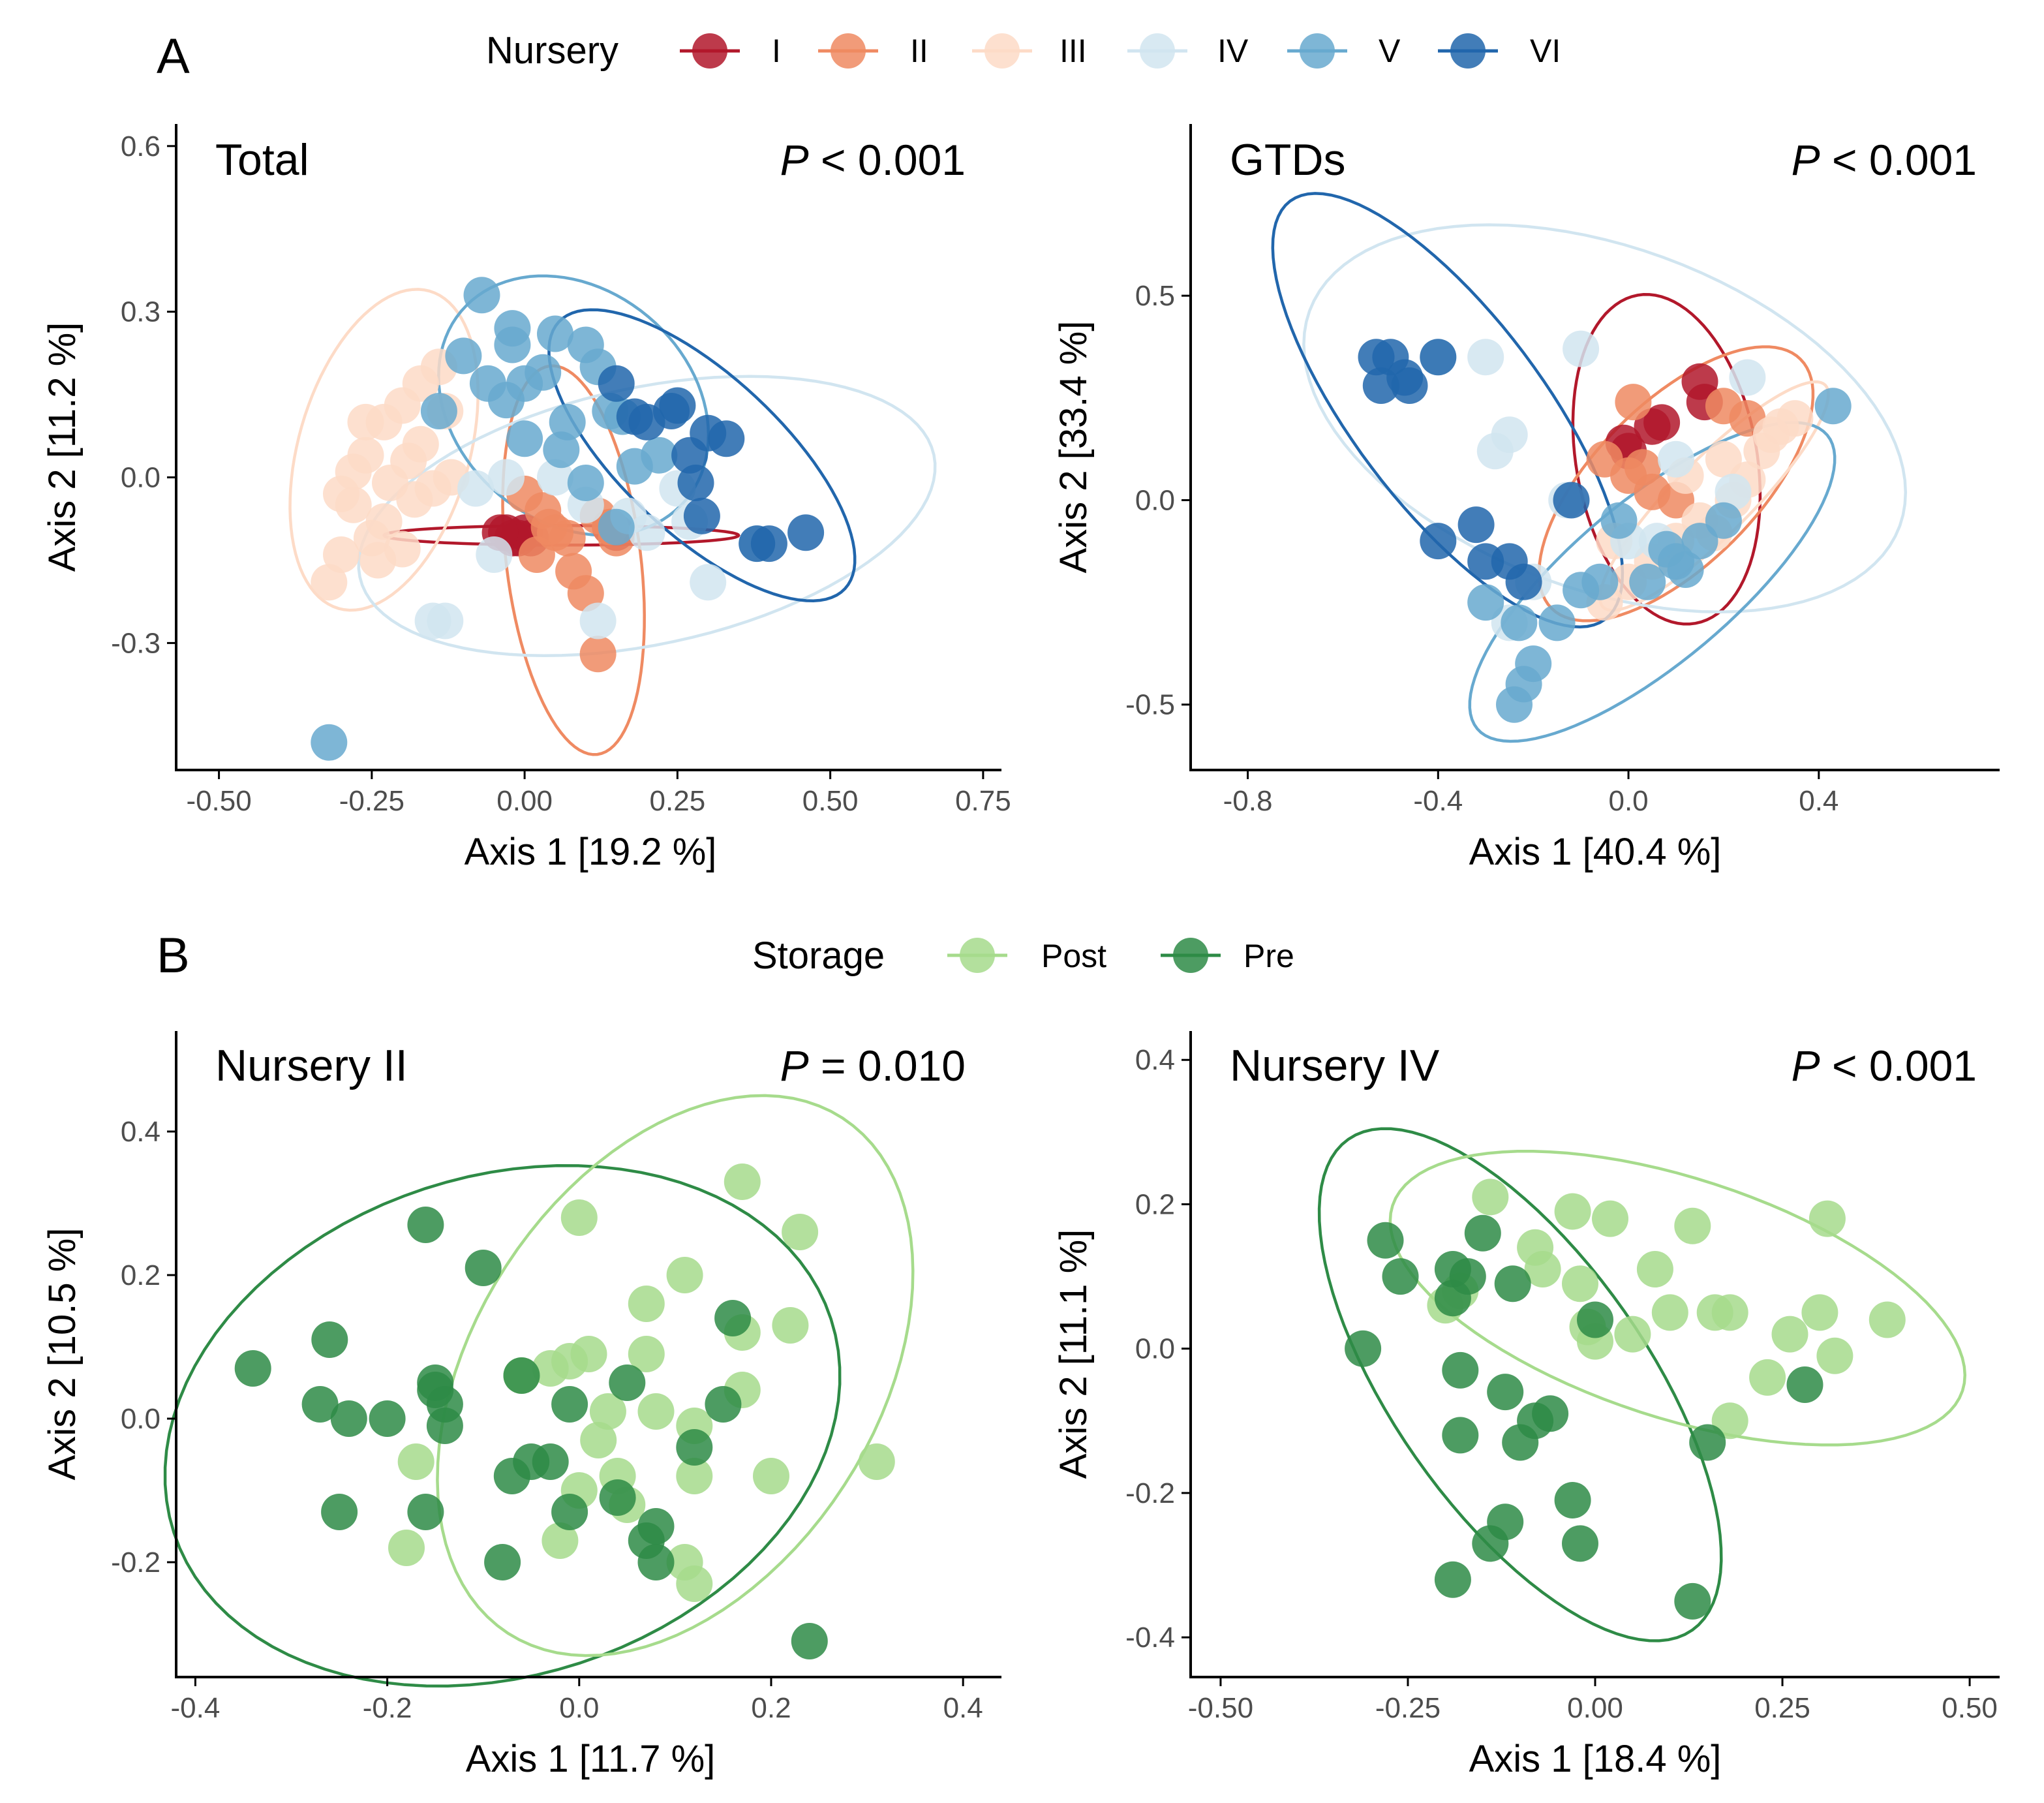 The height and width of the screenshot is (1803, 2044). I want to click on storage-legend-title: Storage, so click(818, 955).